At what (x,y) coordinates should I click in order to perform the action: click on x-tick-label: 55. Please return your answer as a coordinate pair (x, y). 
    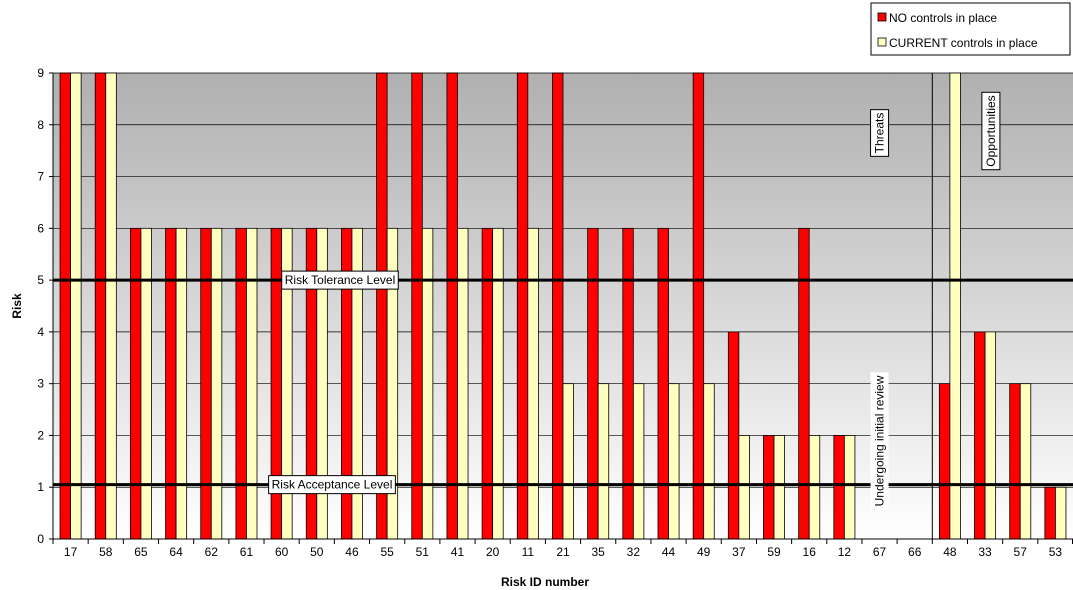
    Looking at the image, I should click on (387, 552).